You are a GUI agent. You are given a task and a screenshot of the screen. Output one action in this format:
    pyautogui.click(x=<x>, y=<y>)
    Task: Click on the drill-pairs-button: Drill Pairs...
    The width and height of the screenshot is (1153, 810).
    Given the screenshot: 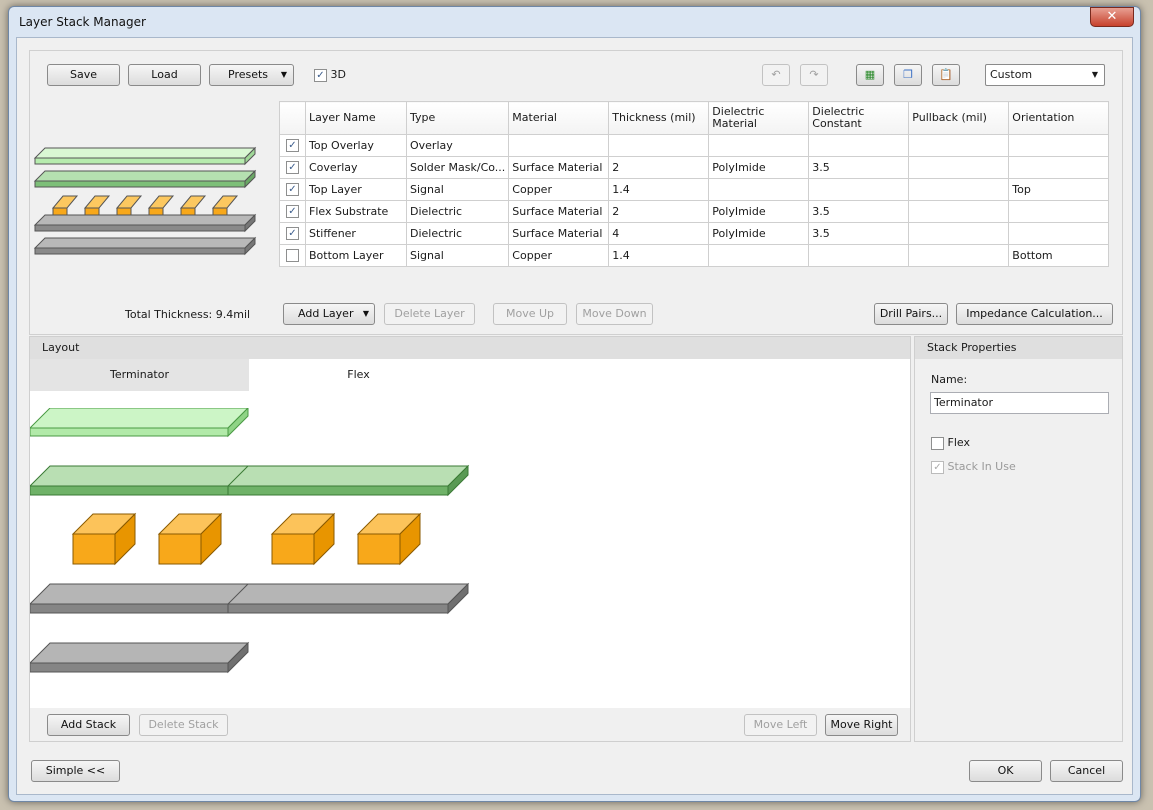 What is the action you would take?
    pyautogui.click(x=911, y=314)
    